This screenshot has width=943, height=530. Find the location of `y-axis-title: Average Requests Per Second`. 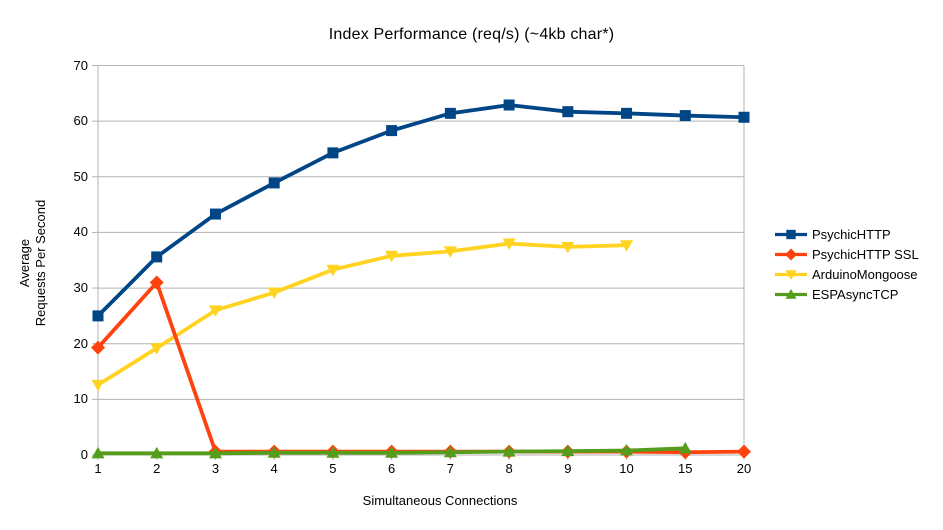

y-axis-title: Average Requests Per Second is located at coordinates (33, 263).